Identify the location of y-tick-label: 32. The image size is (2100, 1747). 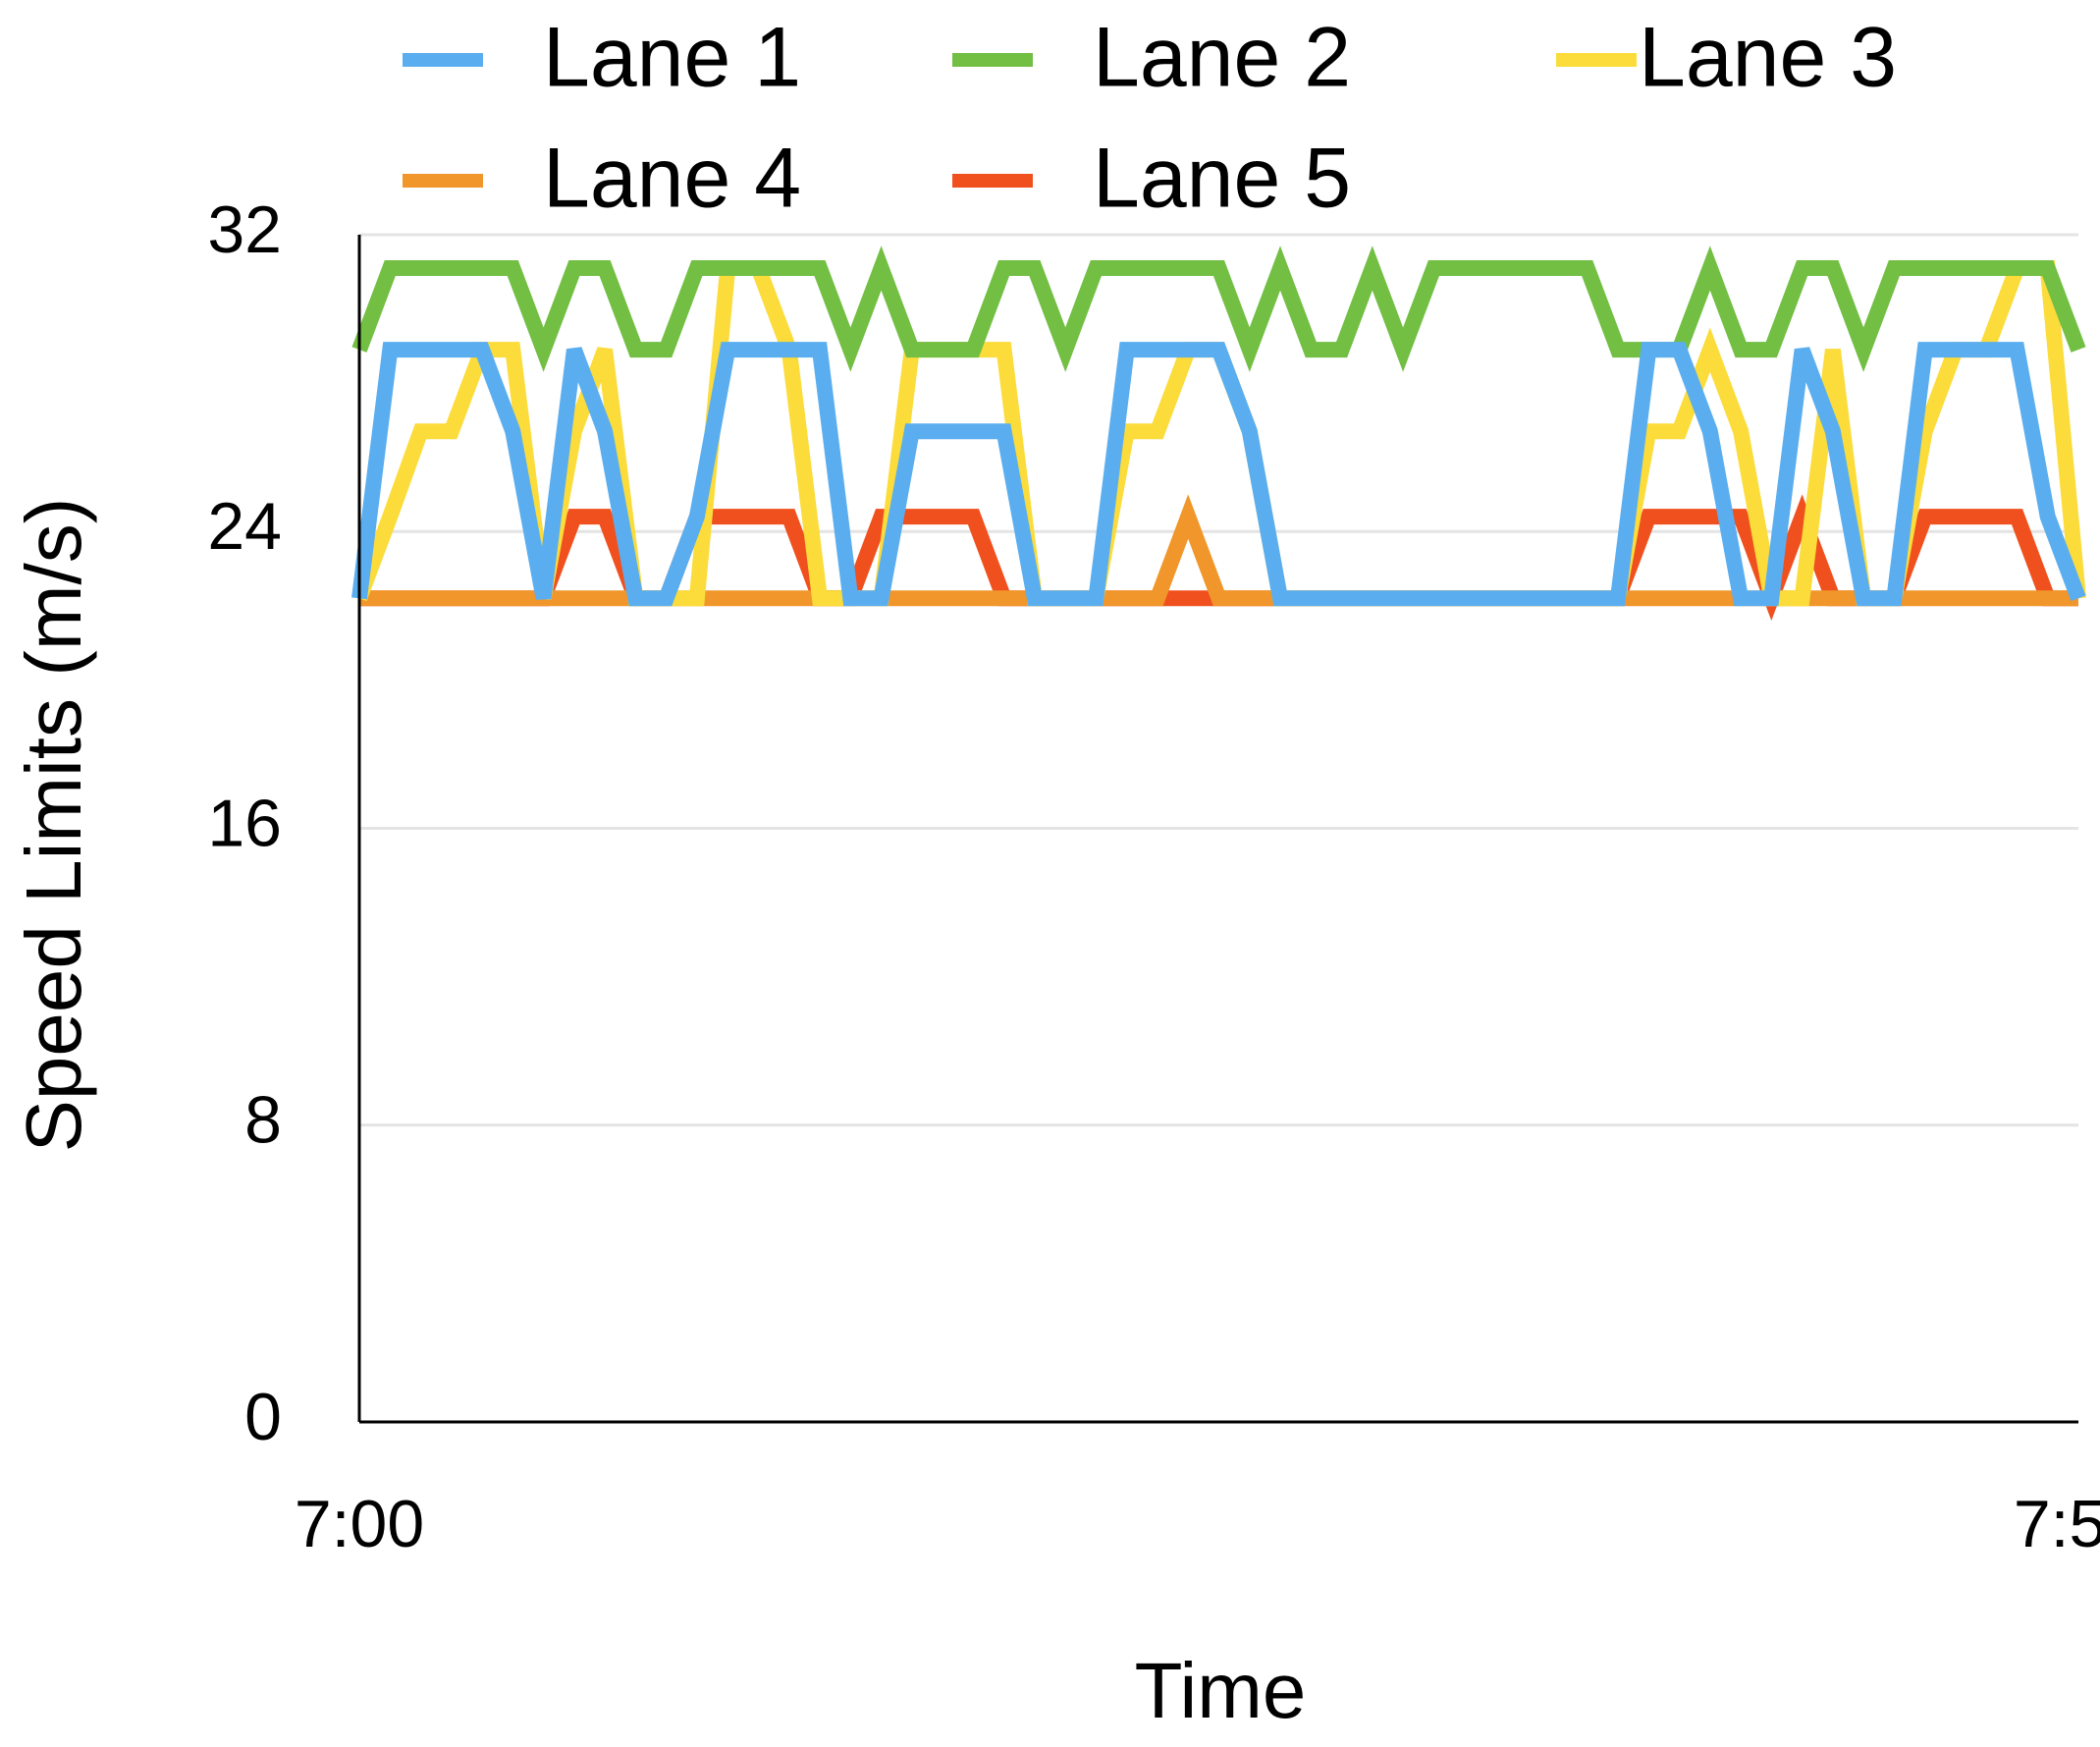
(244, 229).